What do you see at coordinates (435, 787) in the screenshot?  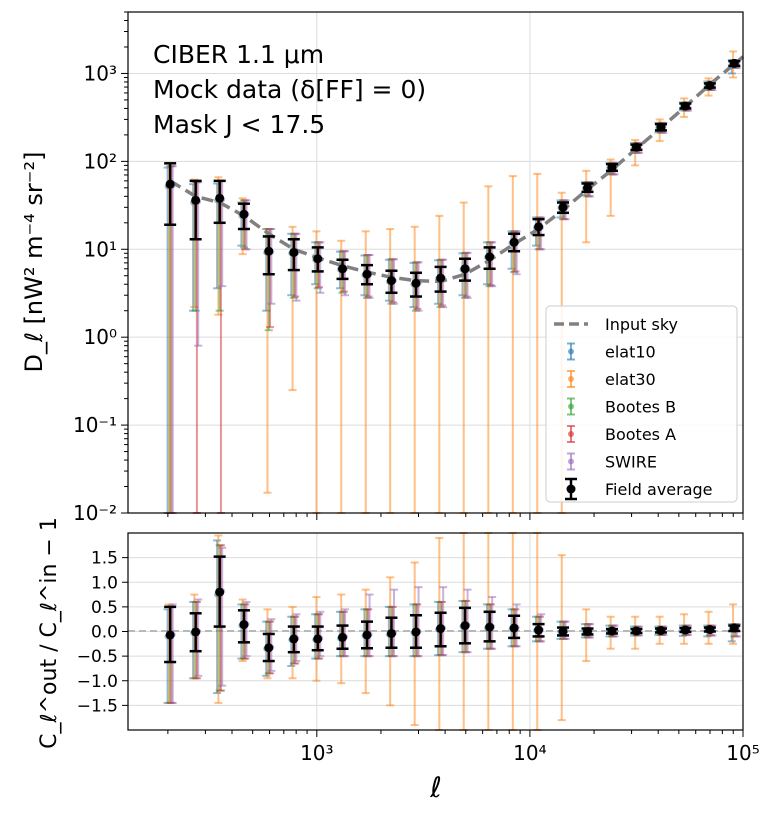 I see `x-axis-label: ℓ` at bounding box center [435, 787].